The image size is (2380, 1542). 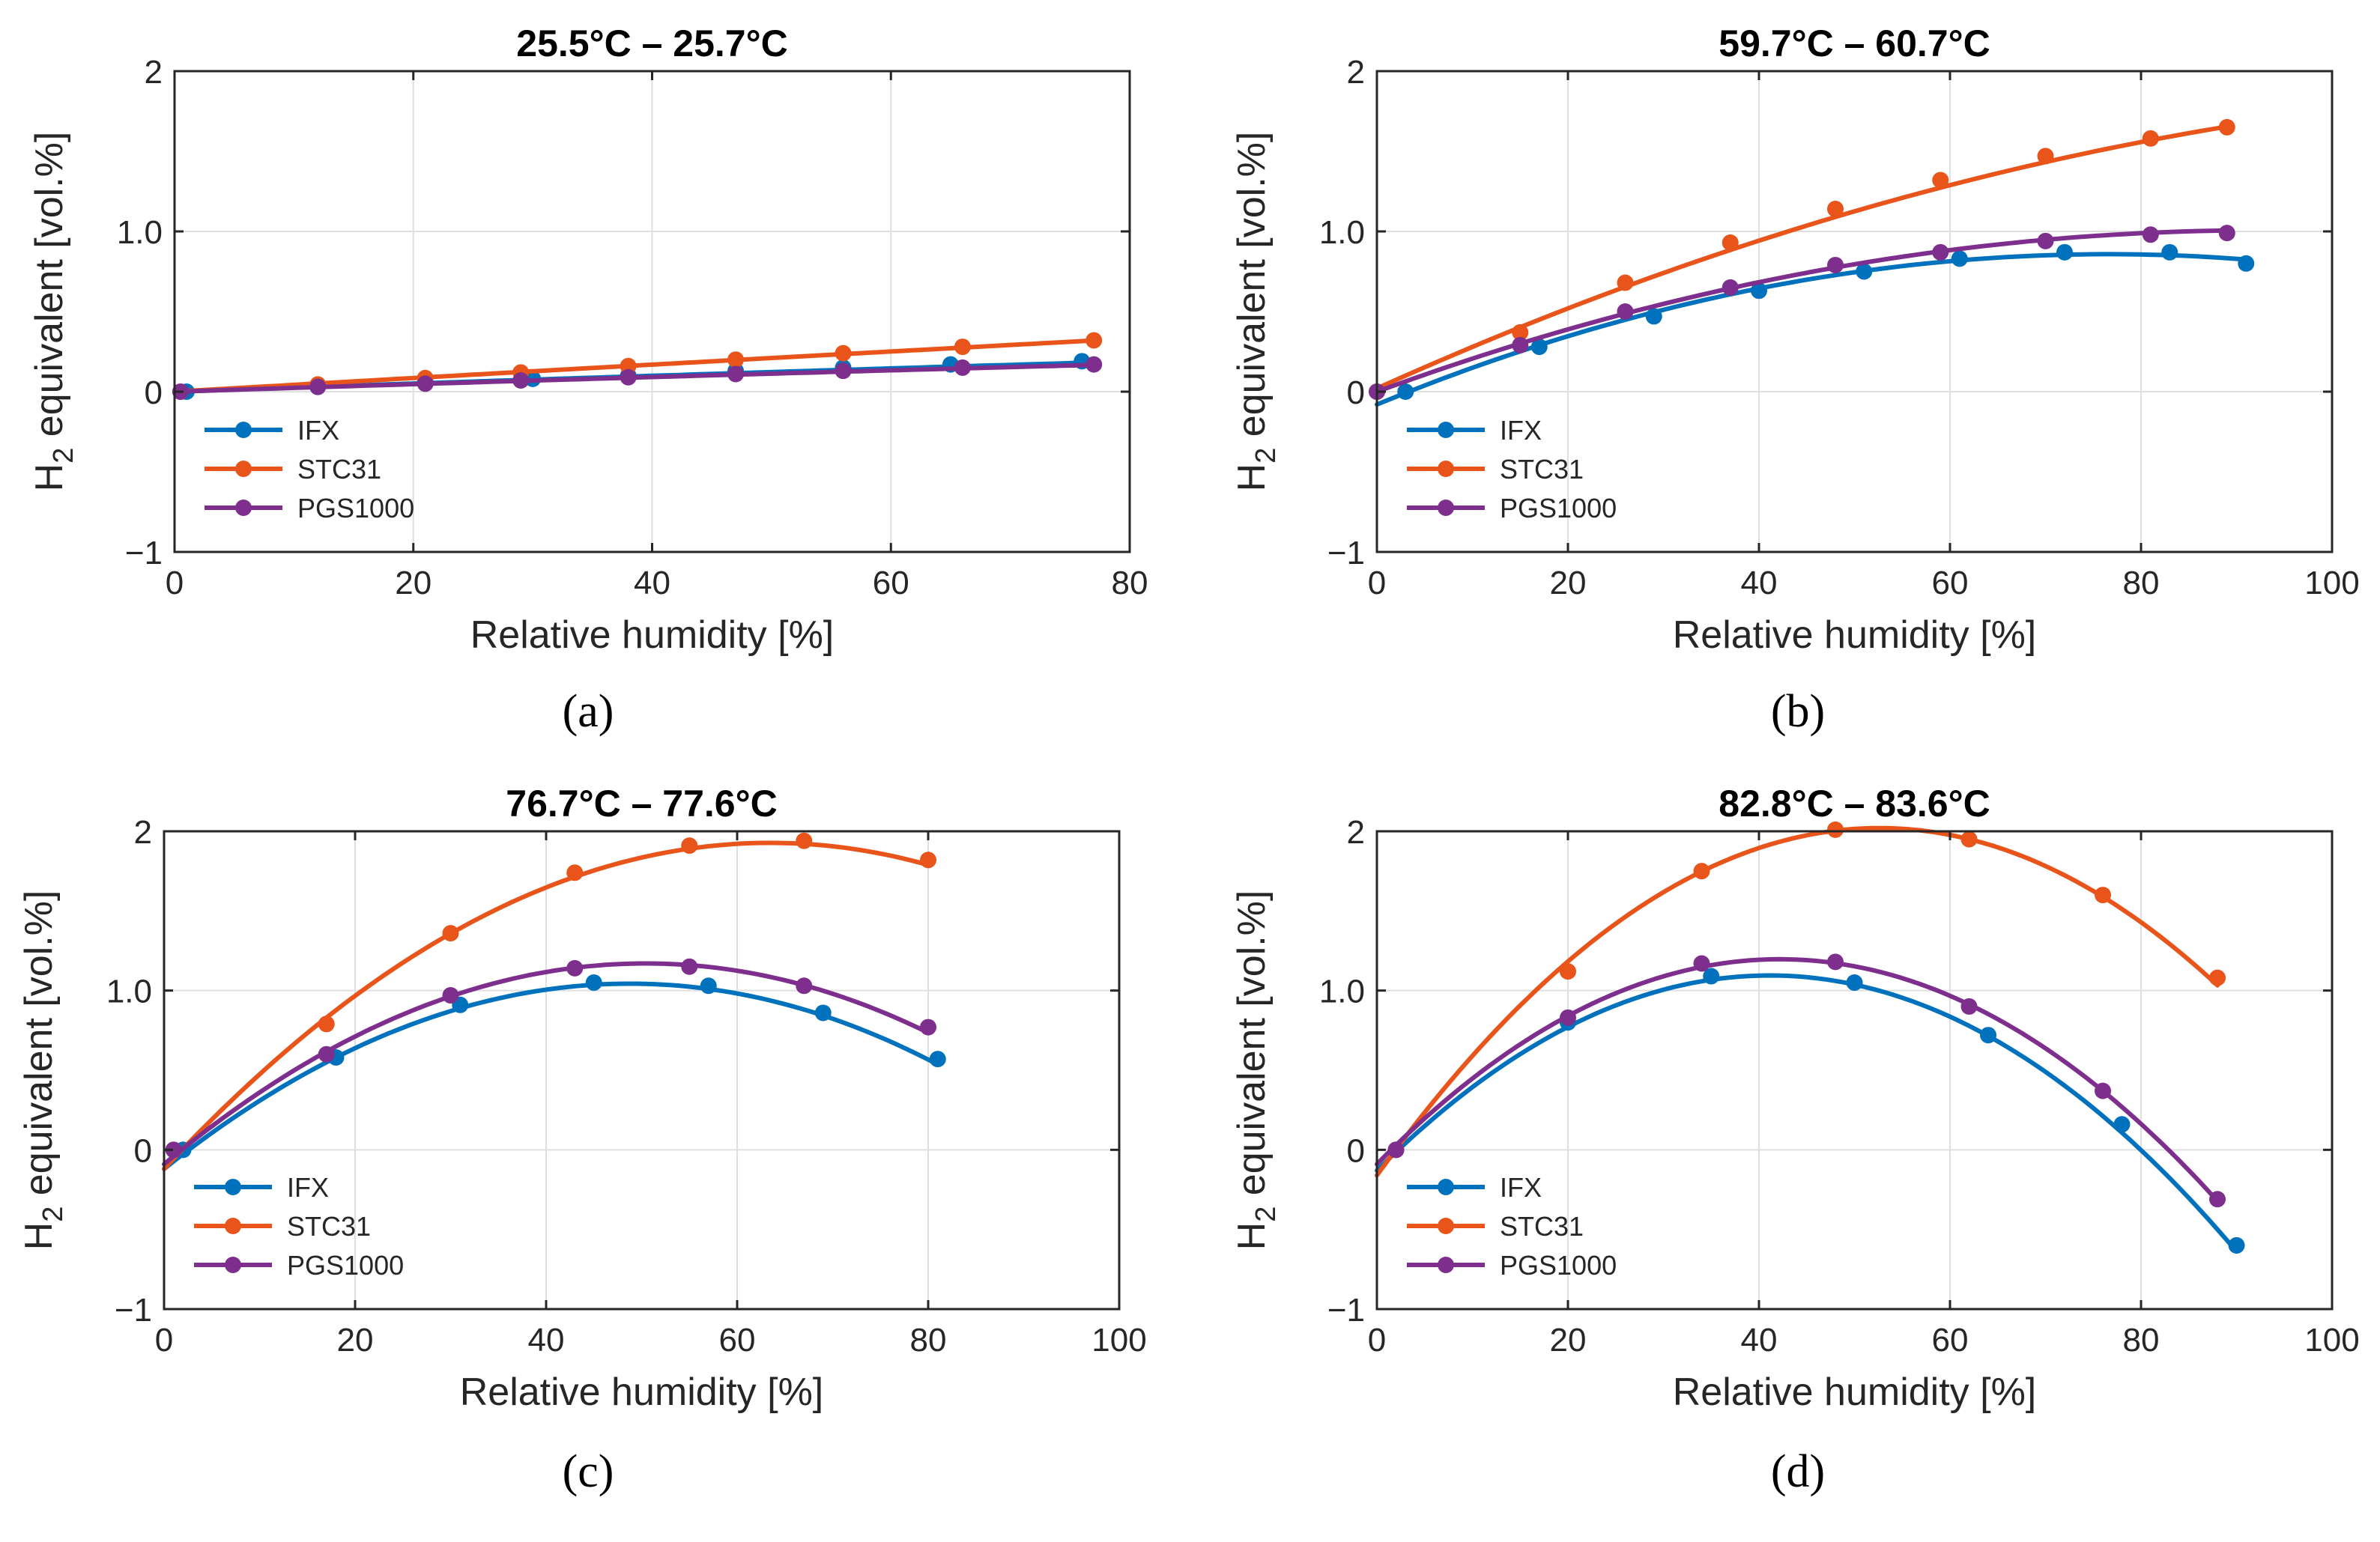 What do you see at coordinates (588, 711) in the screenshot?
I see `panel-label: (a)` at bounding box center [588, 711].